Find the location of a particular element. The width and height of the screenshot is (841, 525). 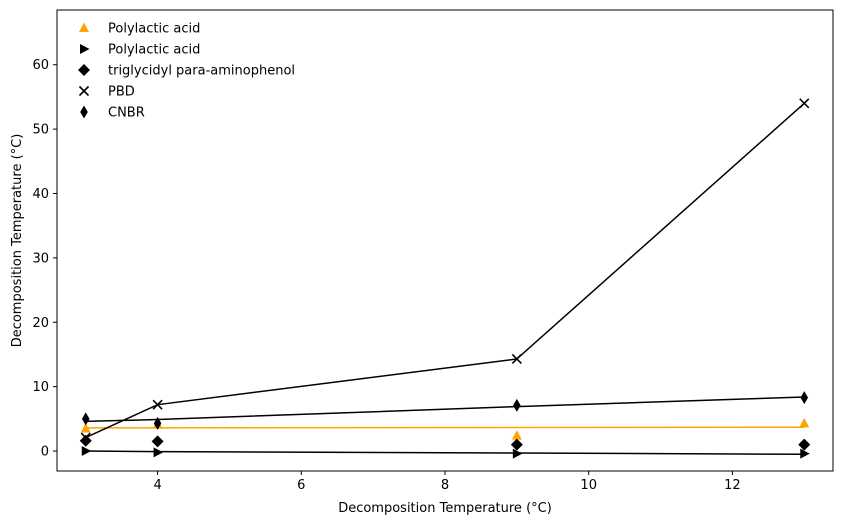

legend-label-2: Polylactic acid is located at coordinates (154, 50).